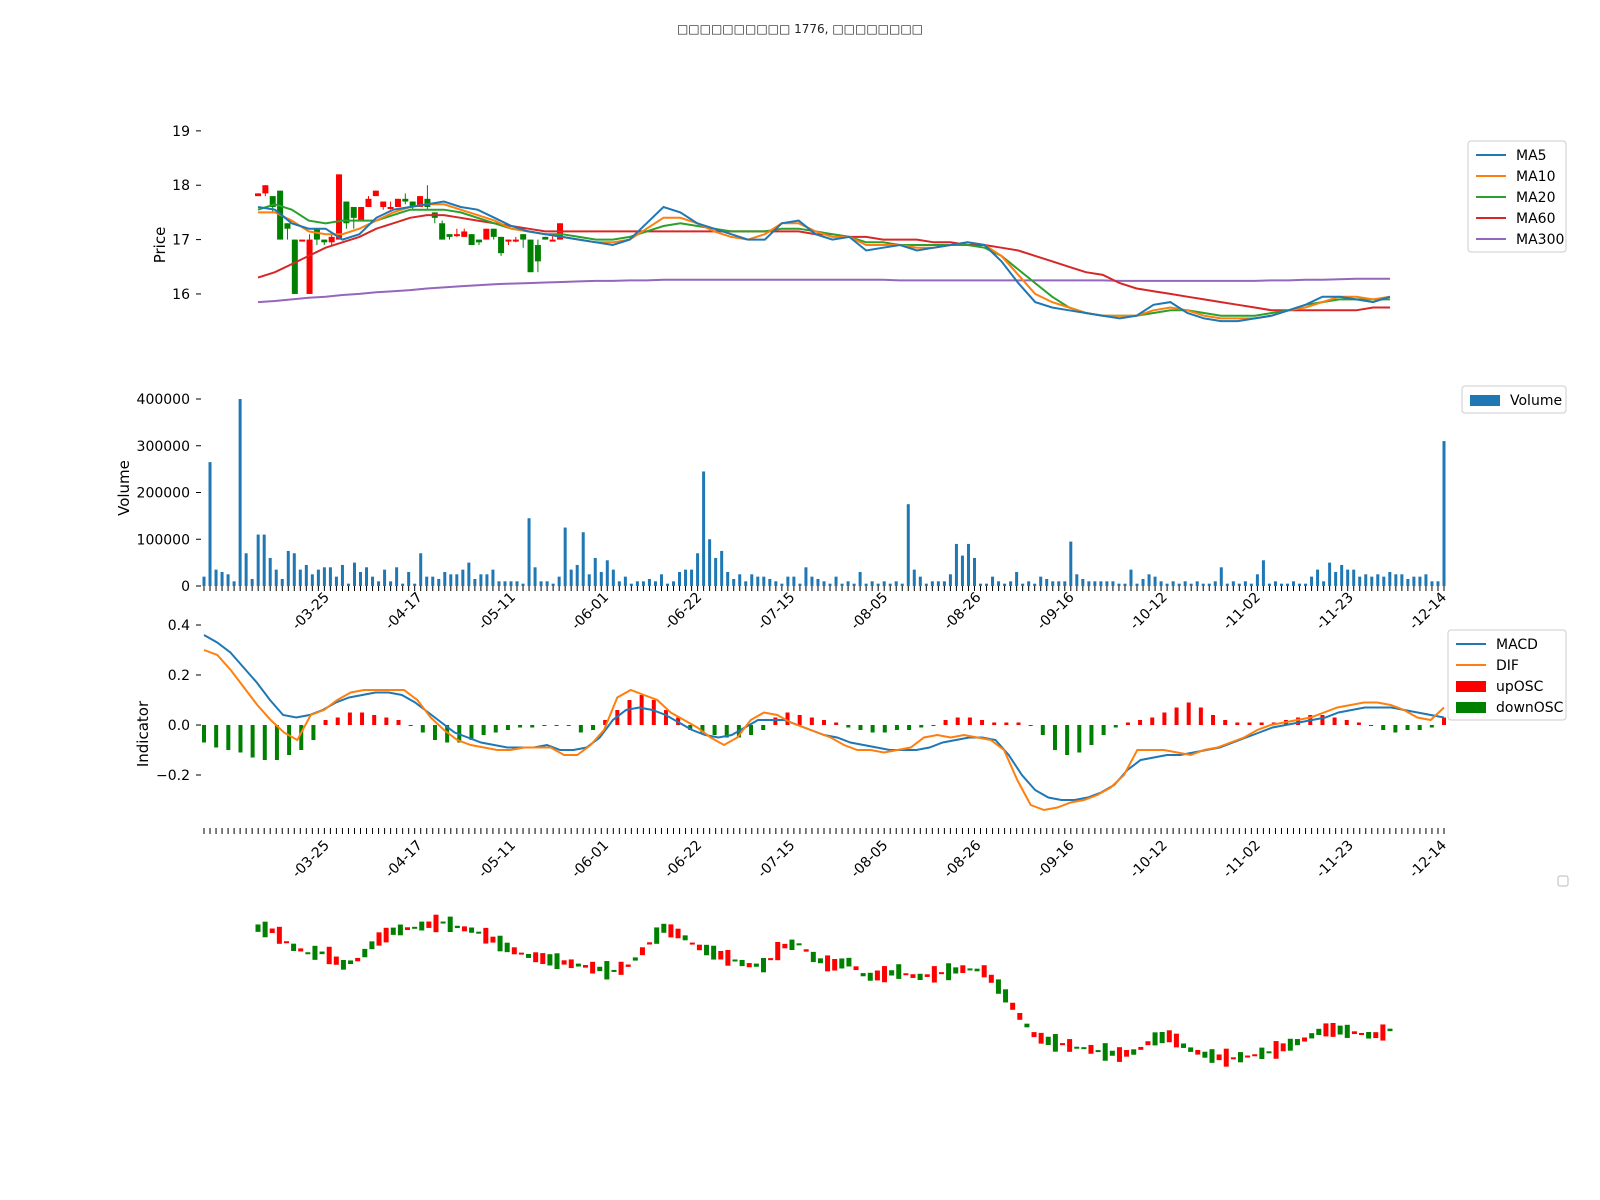 Image resolution: width=1600 pixels, height=1200 pixels. Describe the element at coordinates (163, 494) in the screenshot. I see `volume-ytick-label: 200000` at that location.